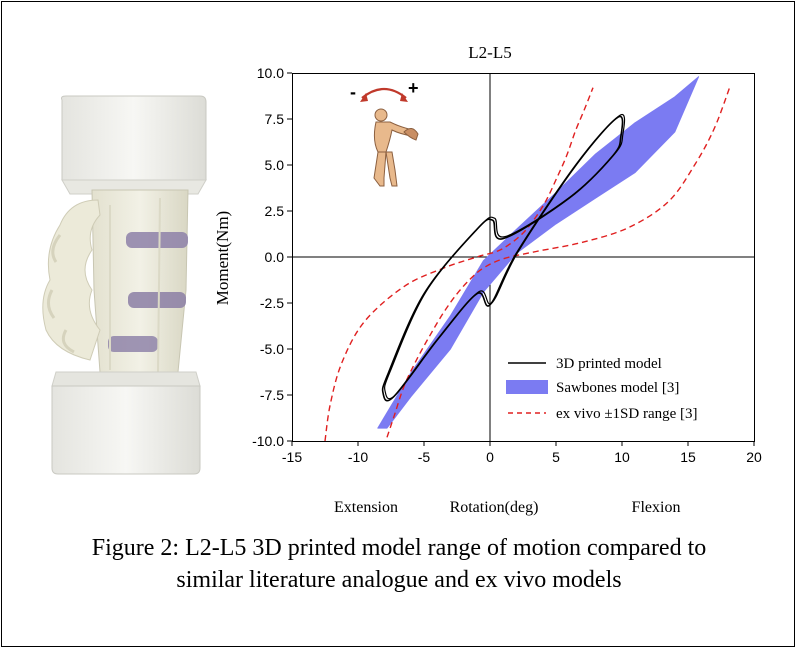 The image size is (798, 650). Describe the element at coordinates (275, 165) in the screenshot. I see `y-tick-label: 5.0` at that location.